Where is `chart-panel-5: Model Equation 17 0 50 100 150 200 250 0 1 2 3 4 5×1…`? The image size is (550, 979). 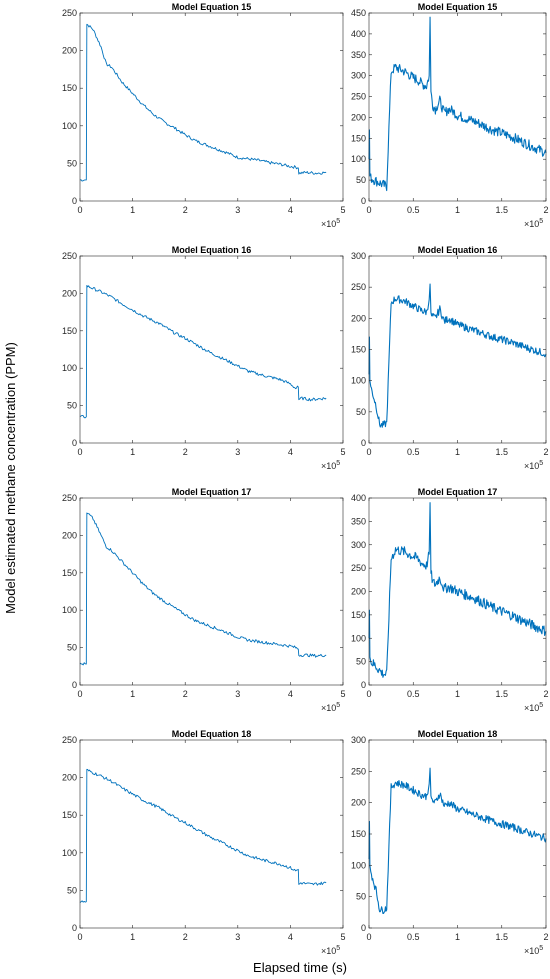
chart-panel-5: Model Equation 17 0 50 100 150 200 250 0 1 2 3 4 5×1… is located at coordinates (204, 600).